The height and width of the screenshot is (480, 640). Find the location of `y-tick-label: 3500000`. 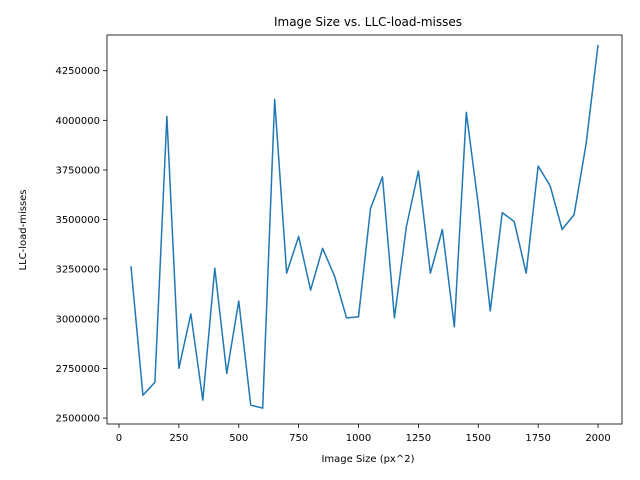

y-tick-label: 3500000 is located at coordinates (77, 220).